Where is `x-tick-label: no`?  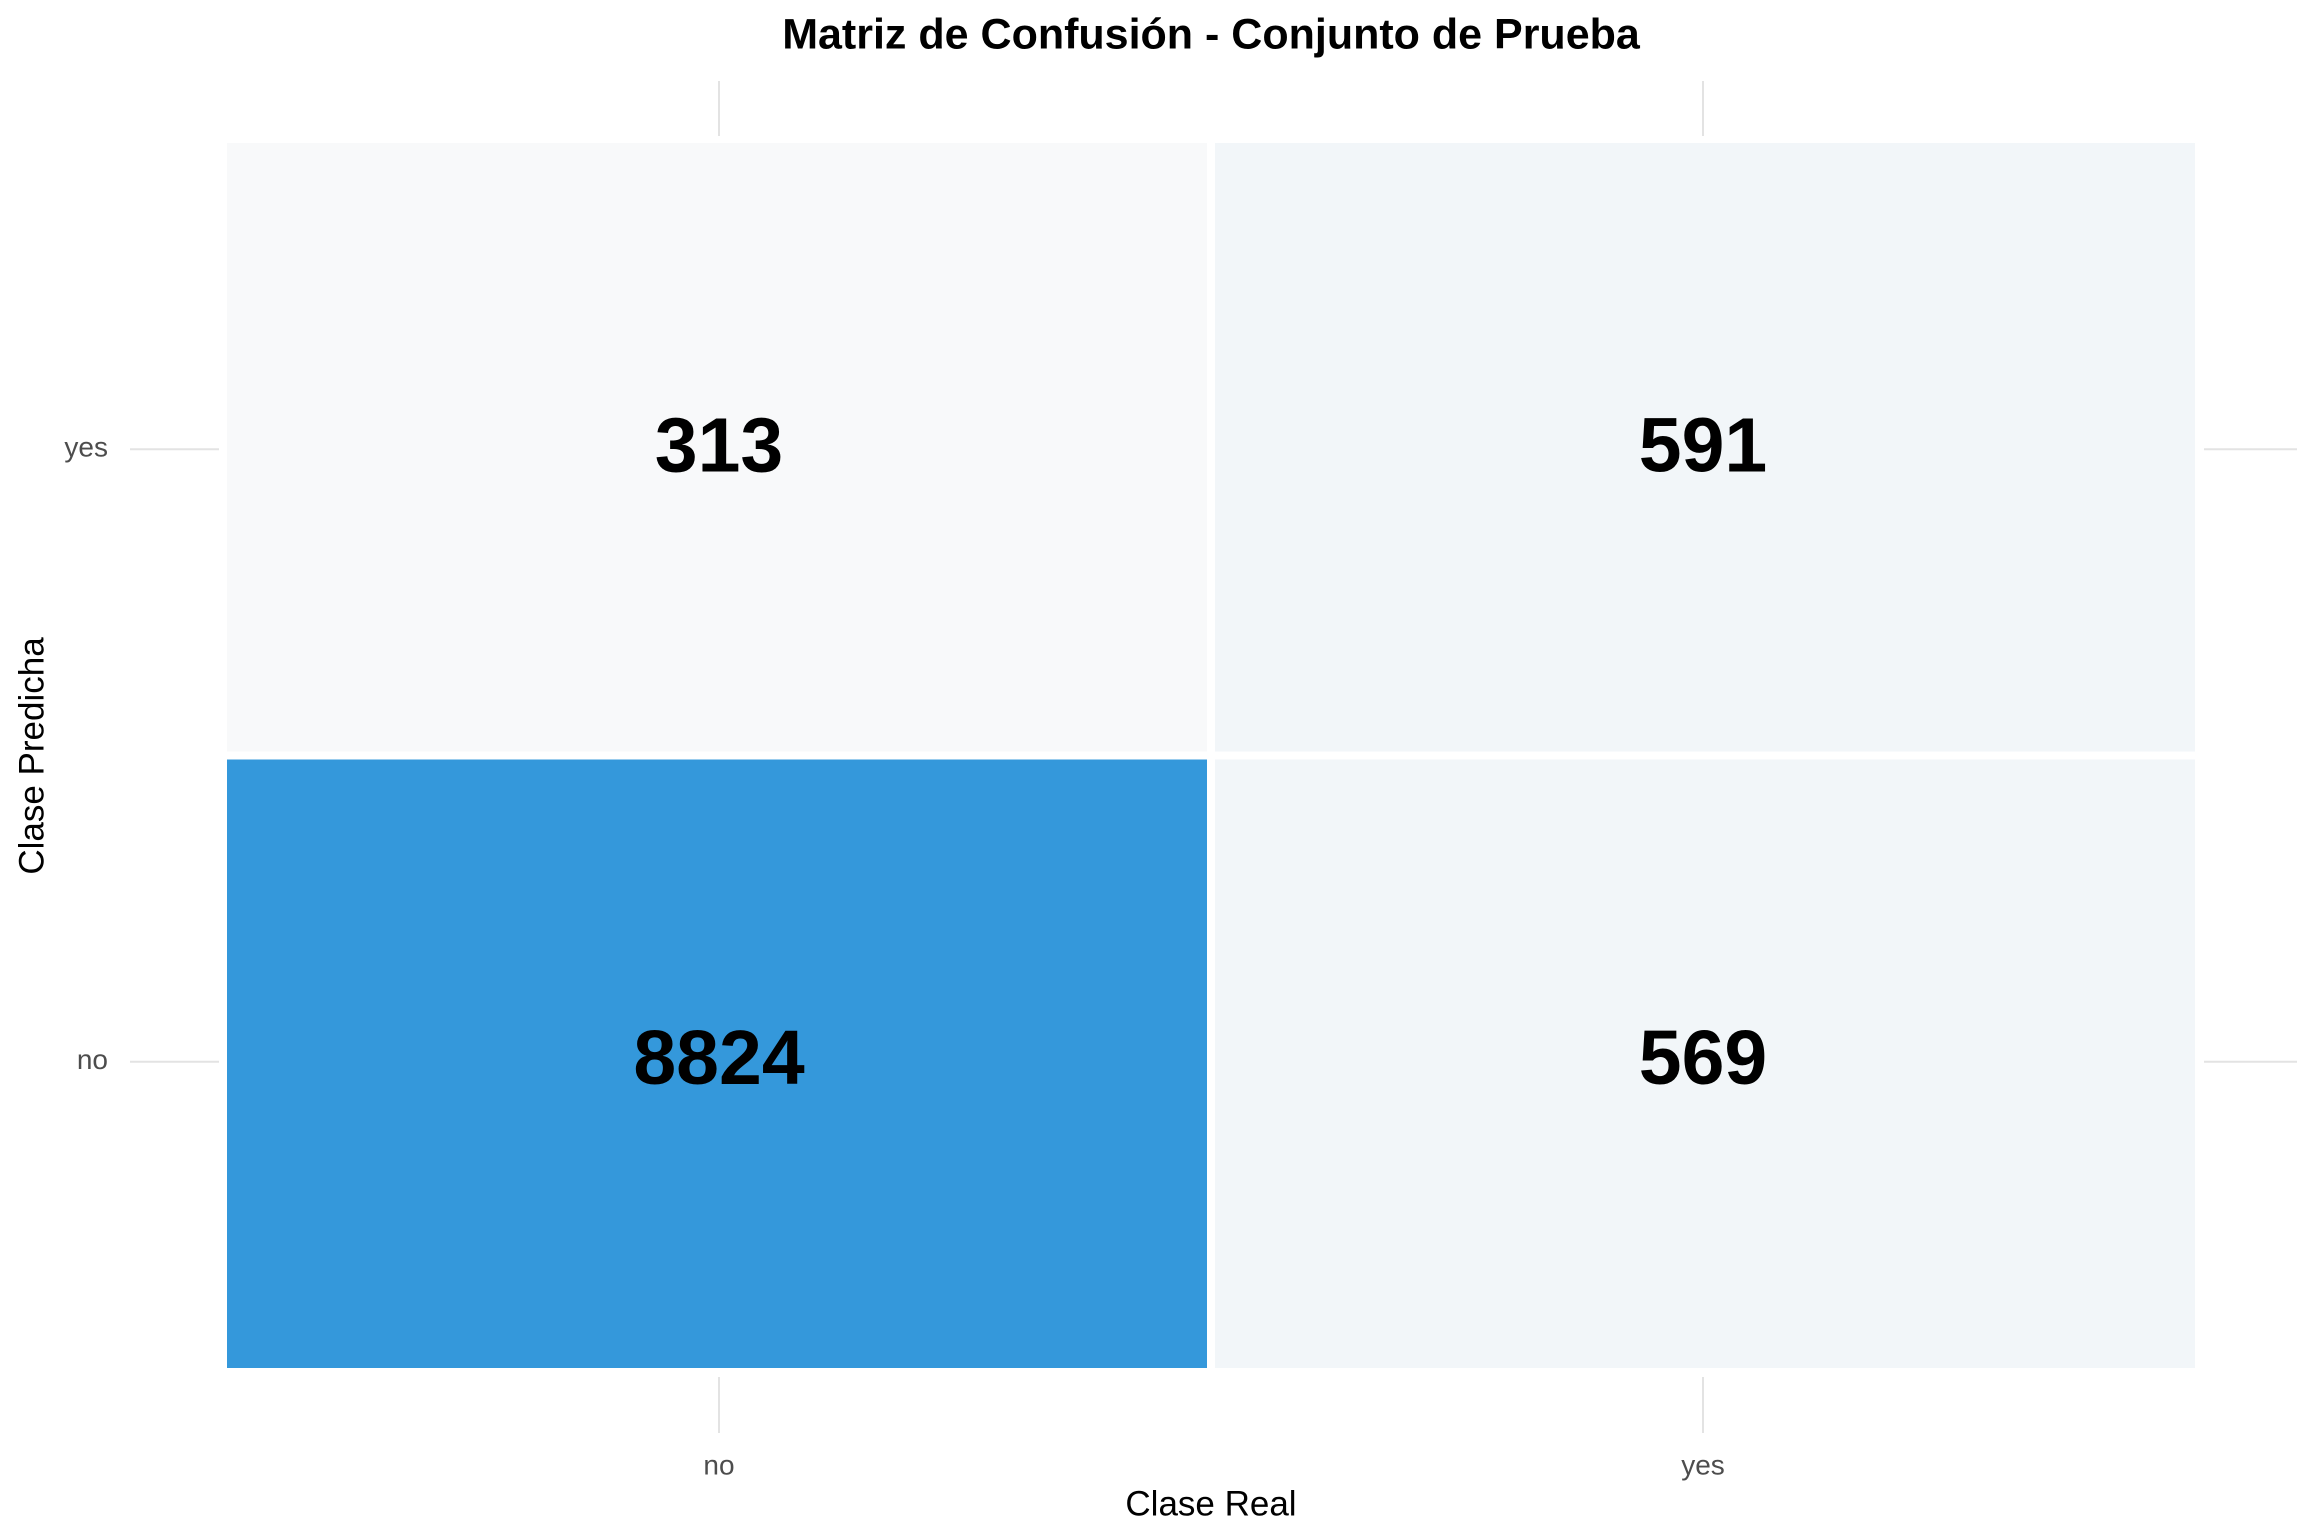 x-tick-label: no is located at coordinates (718, 1464).